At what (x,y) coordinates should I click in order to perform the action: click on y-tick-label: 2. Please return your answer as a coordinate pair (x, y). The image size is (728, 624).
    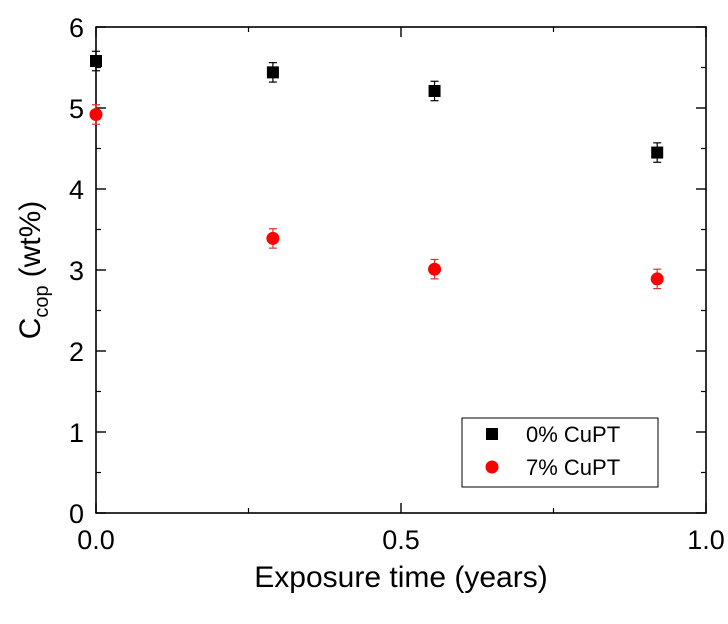
    Looking at the image, I should click on (76, 352).